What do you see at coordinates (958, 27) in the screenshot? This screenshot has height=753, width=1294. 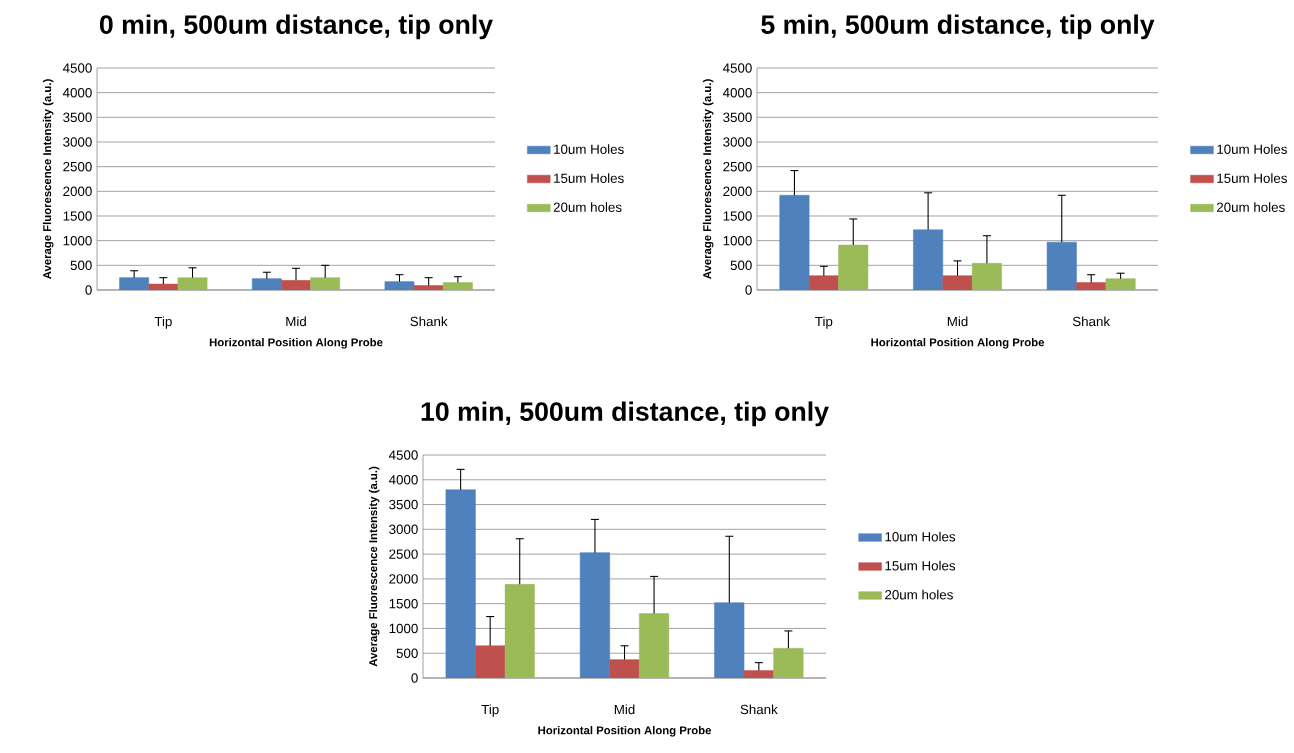 I see `chart-title: 5 min, 500um distance, tip only` at bounding box center [958, 27].